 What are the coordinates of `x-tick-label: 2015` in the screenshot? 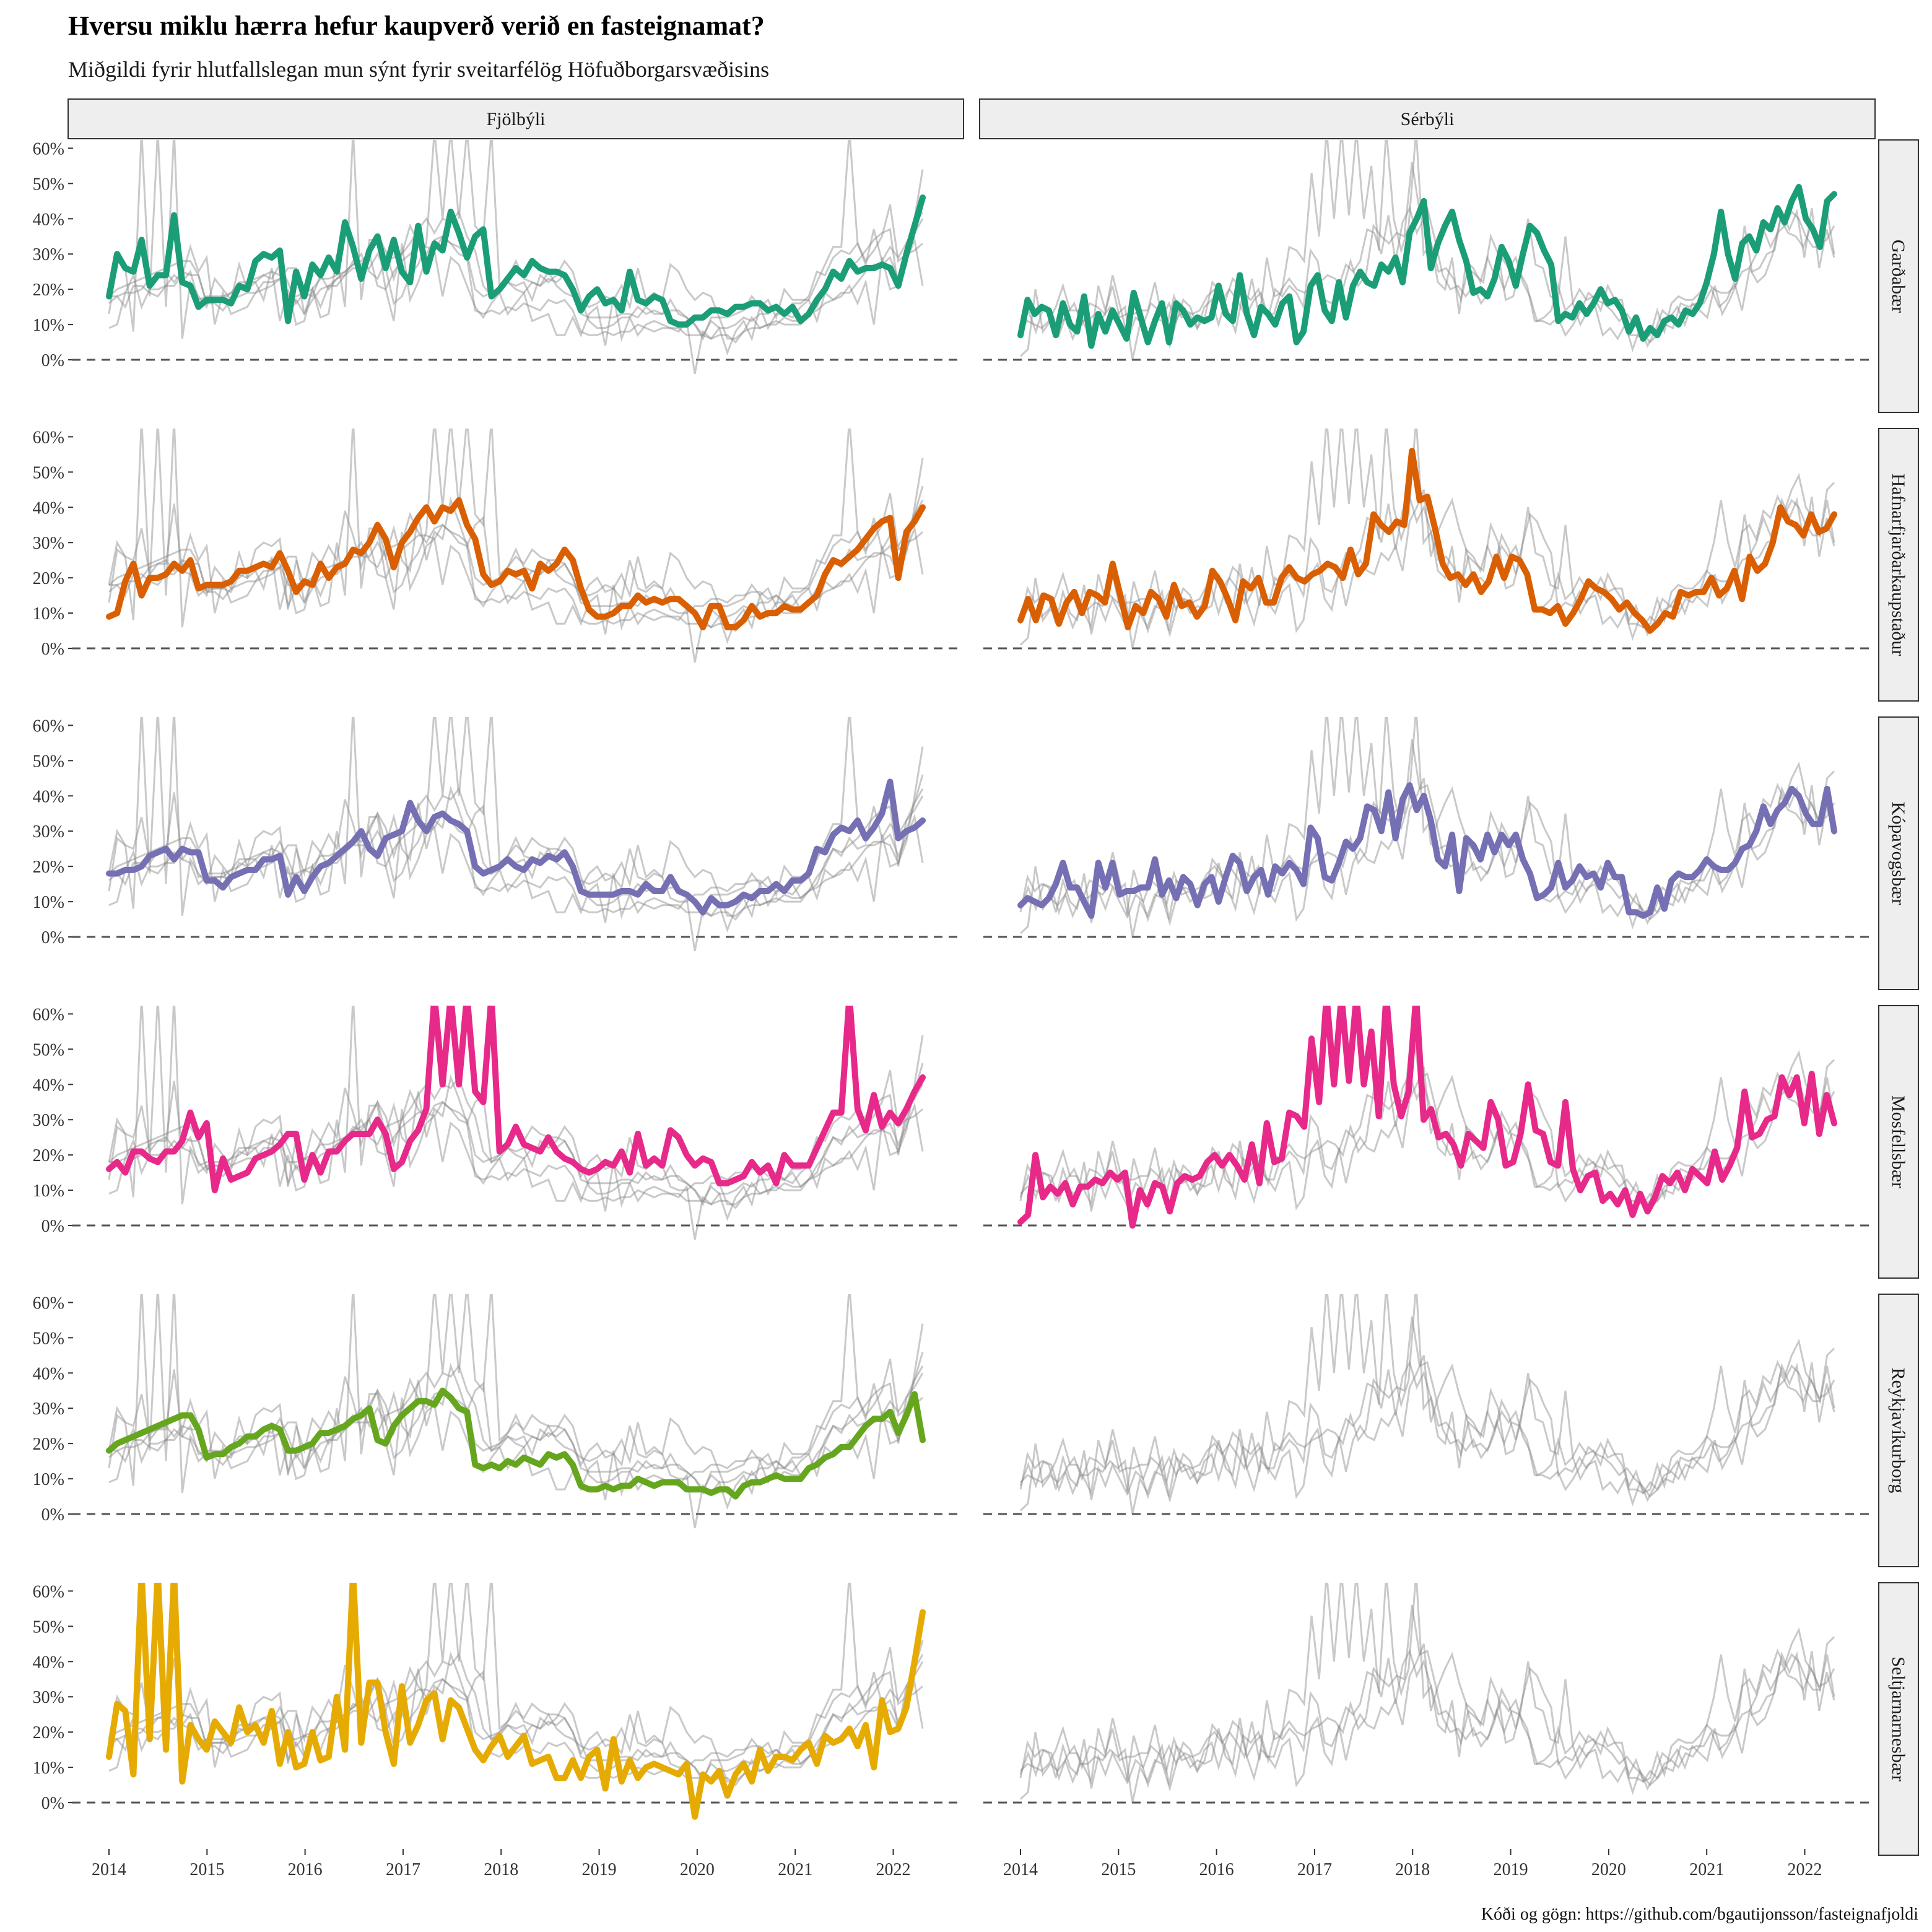 It's located at (206, 1869).